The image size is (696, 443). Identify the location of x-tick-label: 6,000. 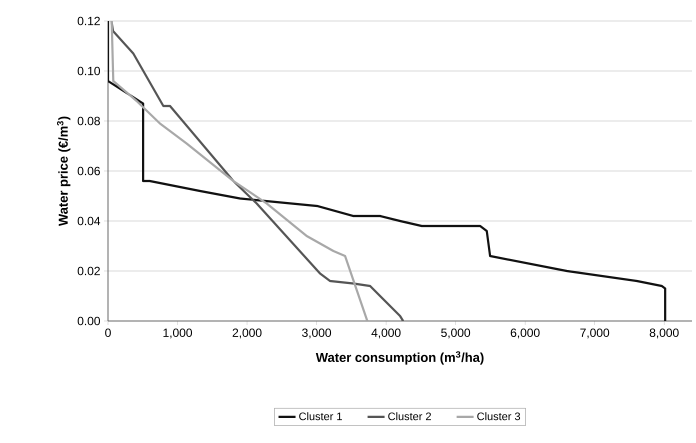
(525, 333).